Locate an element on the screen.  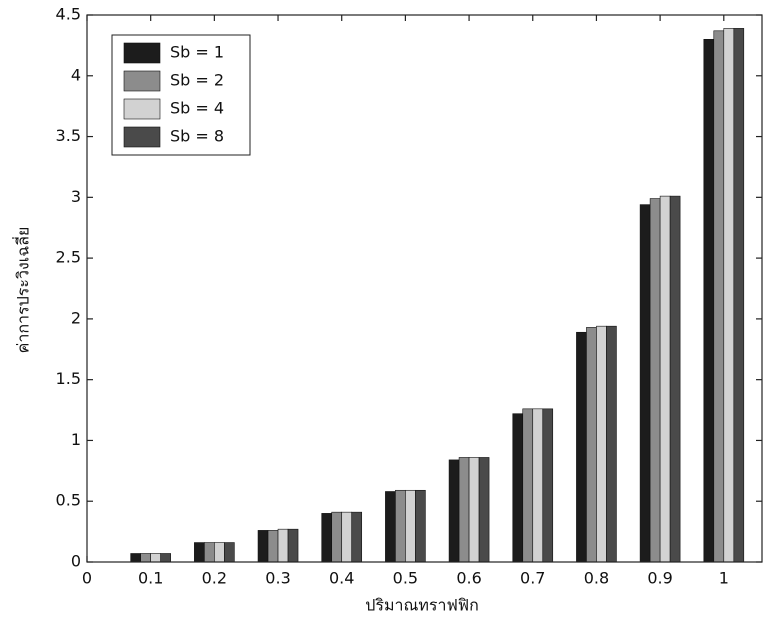
y-axis-label: ค่าการประวิงเฉลี่ย is located at coordinates (22, 290).